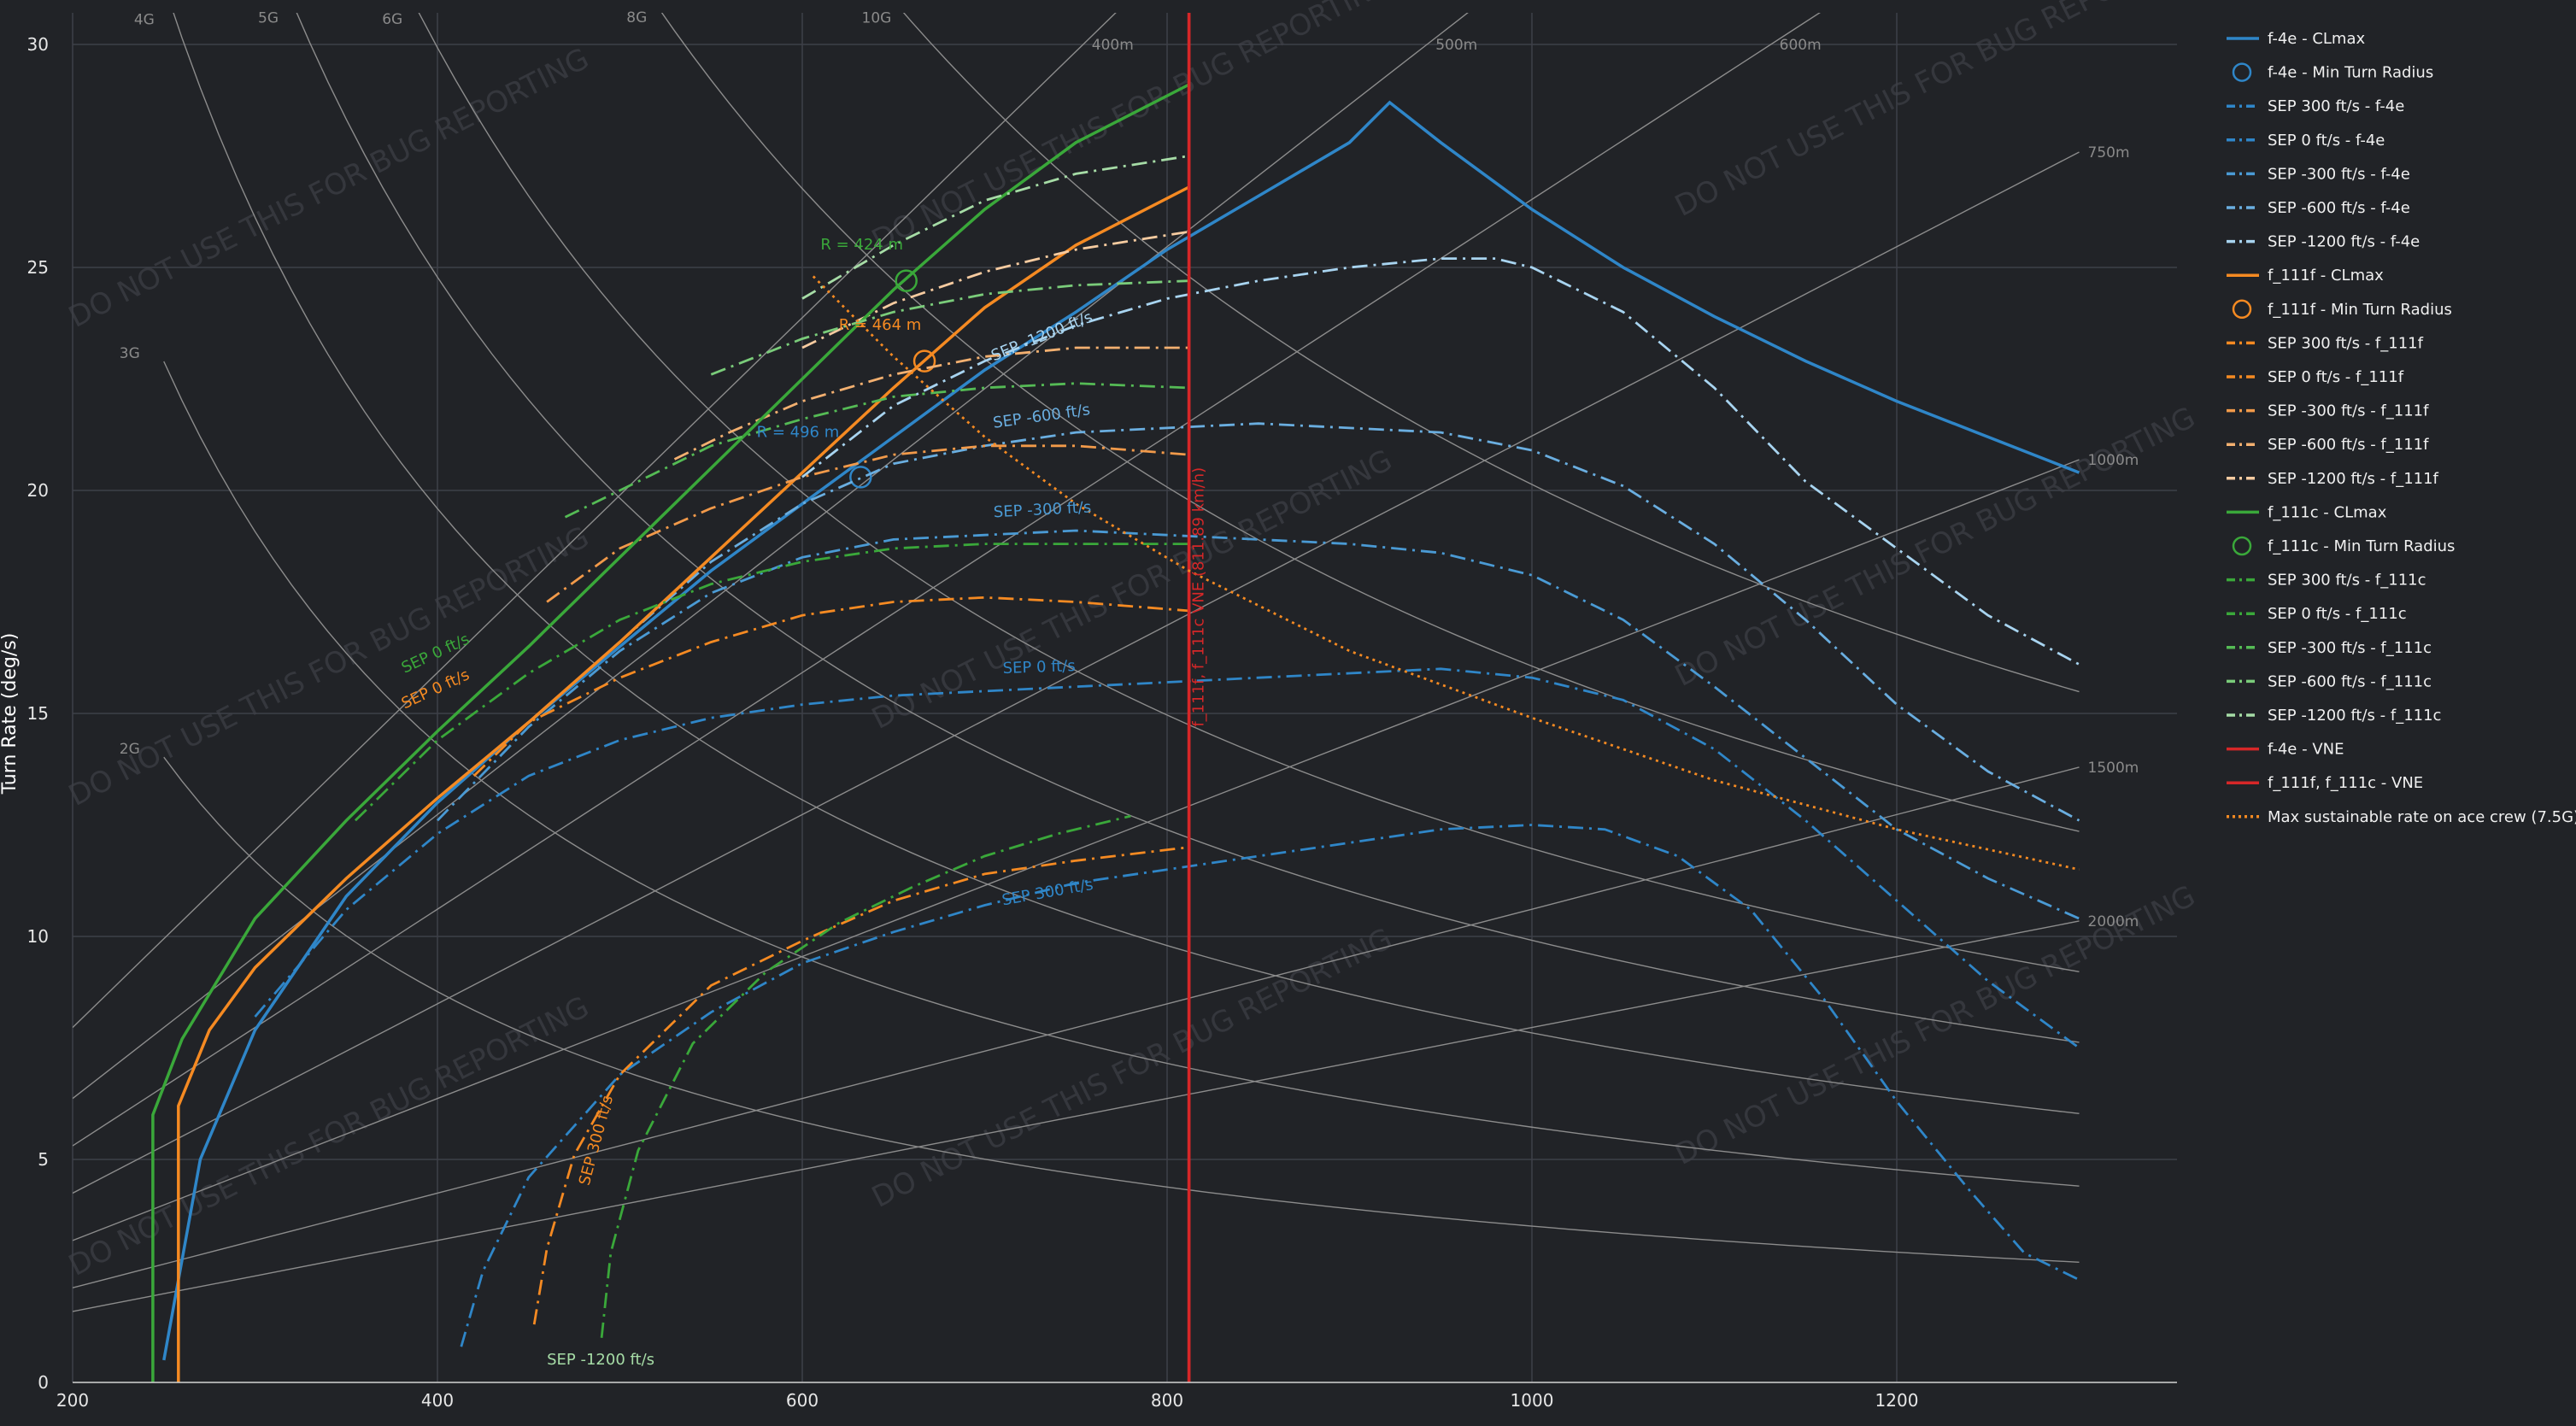 The image size is (2576, 1426). Describe the element at coordinates (2337, 614) in the screenshot. I see `legend-label: SEP 0 ft/s - f_111c` at that location.